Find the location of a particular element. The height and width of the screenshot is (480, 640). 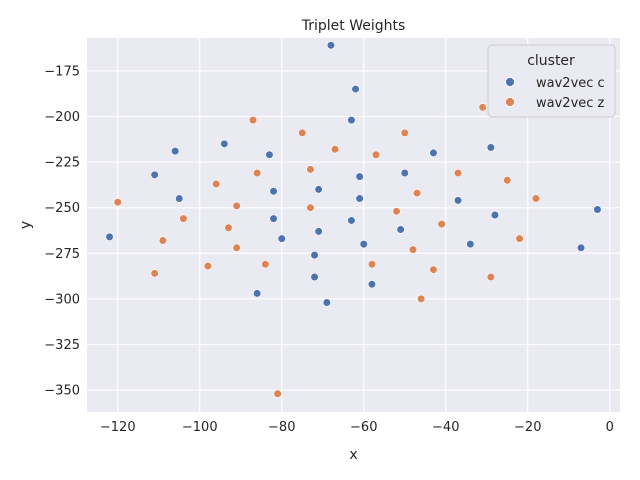

y-axis-ticks: −350 −325 −300 −275 −250 −225 −200 −175 is located at coordinates (62, 231).